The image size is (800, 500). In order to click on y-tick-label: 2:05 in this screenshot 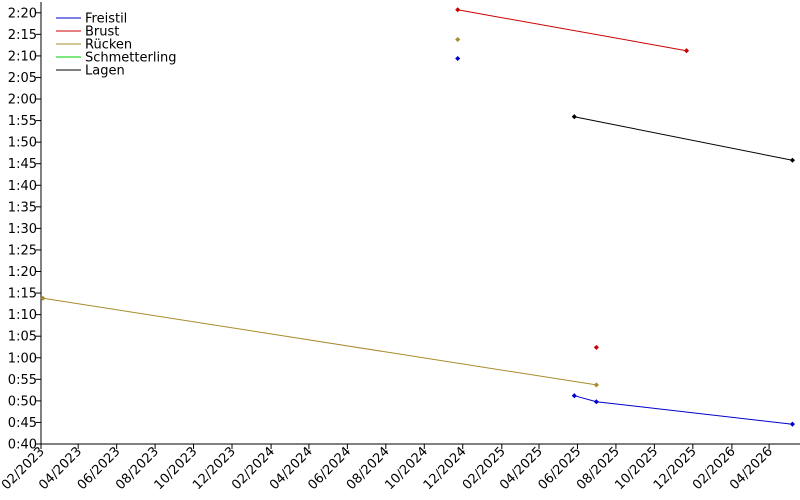, I will do `click(22, 78)`.